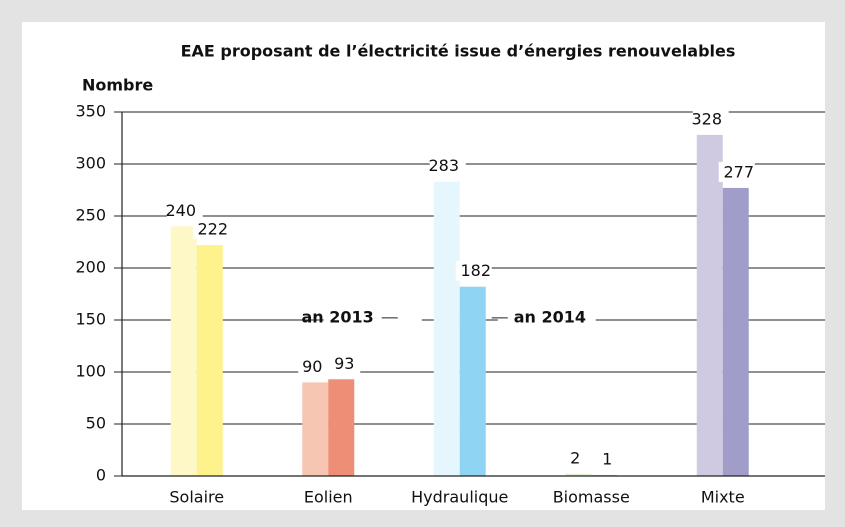  Describe the element at coordinates (117, 85) in the screenshot. I see `y-axis-label: Nombre` at that location.